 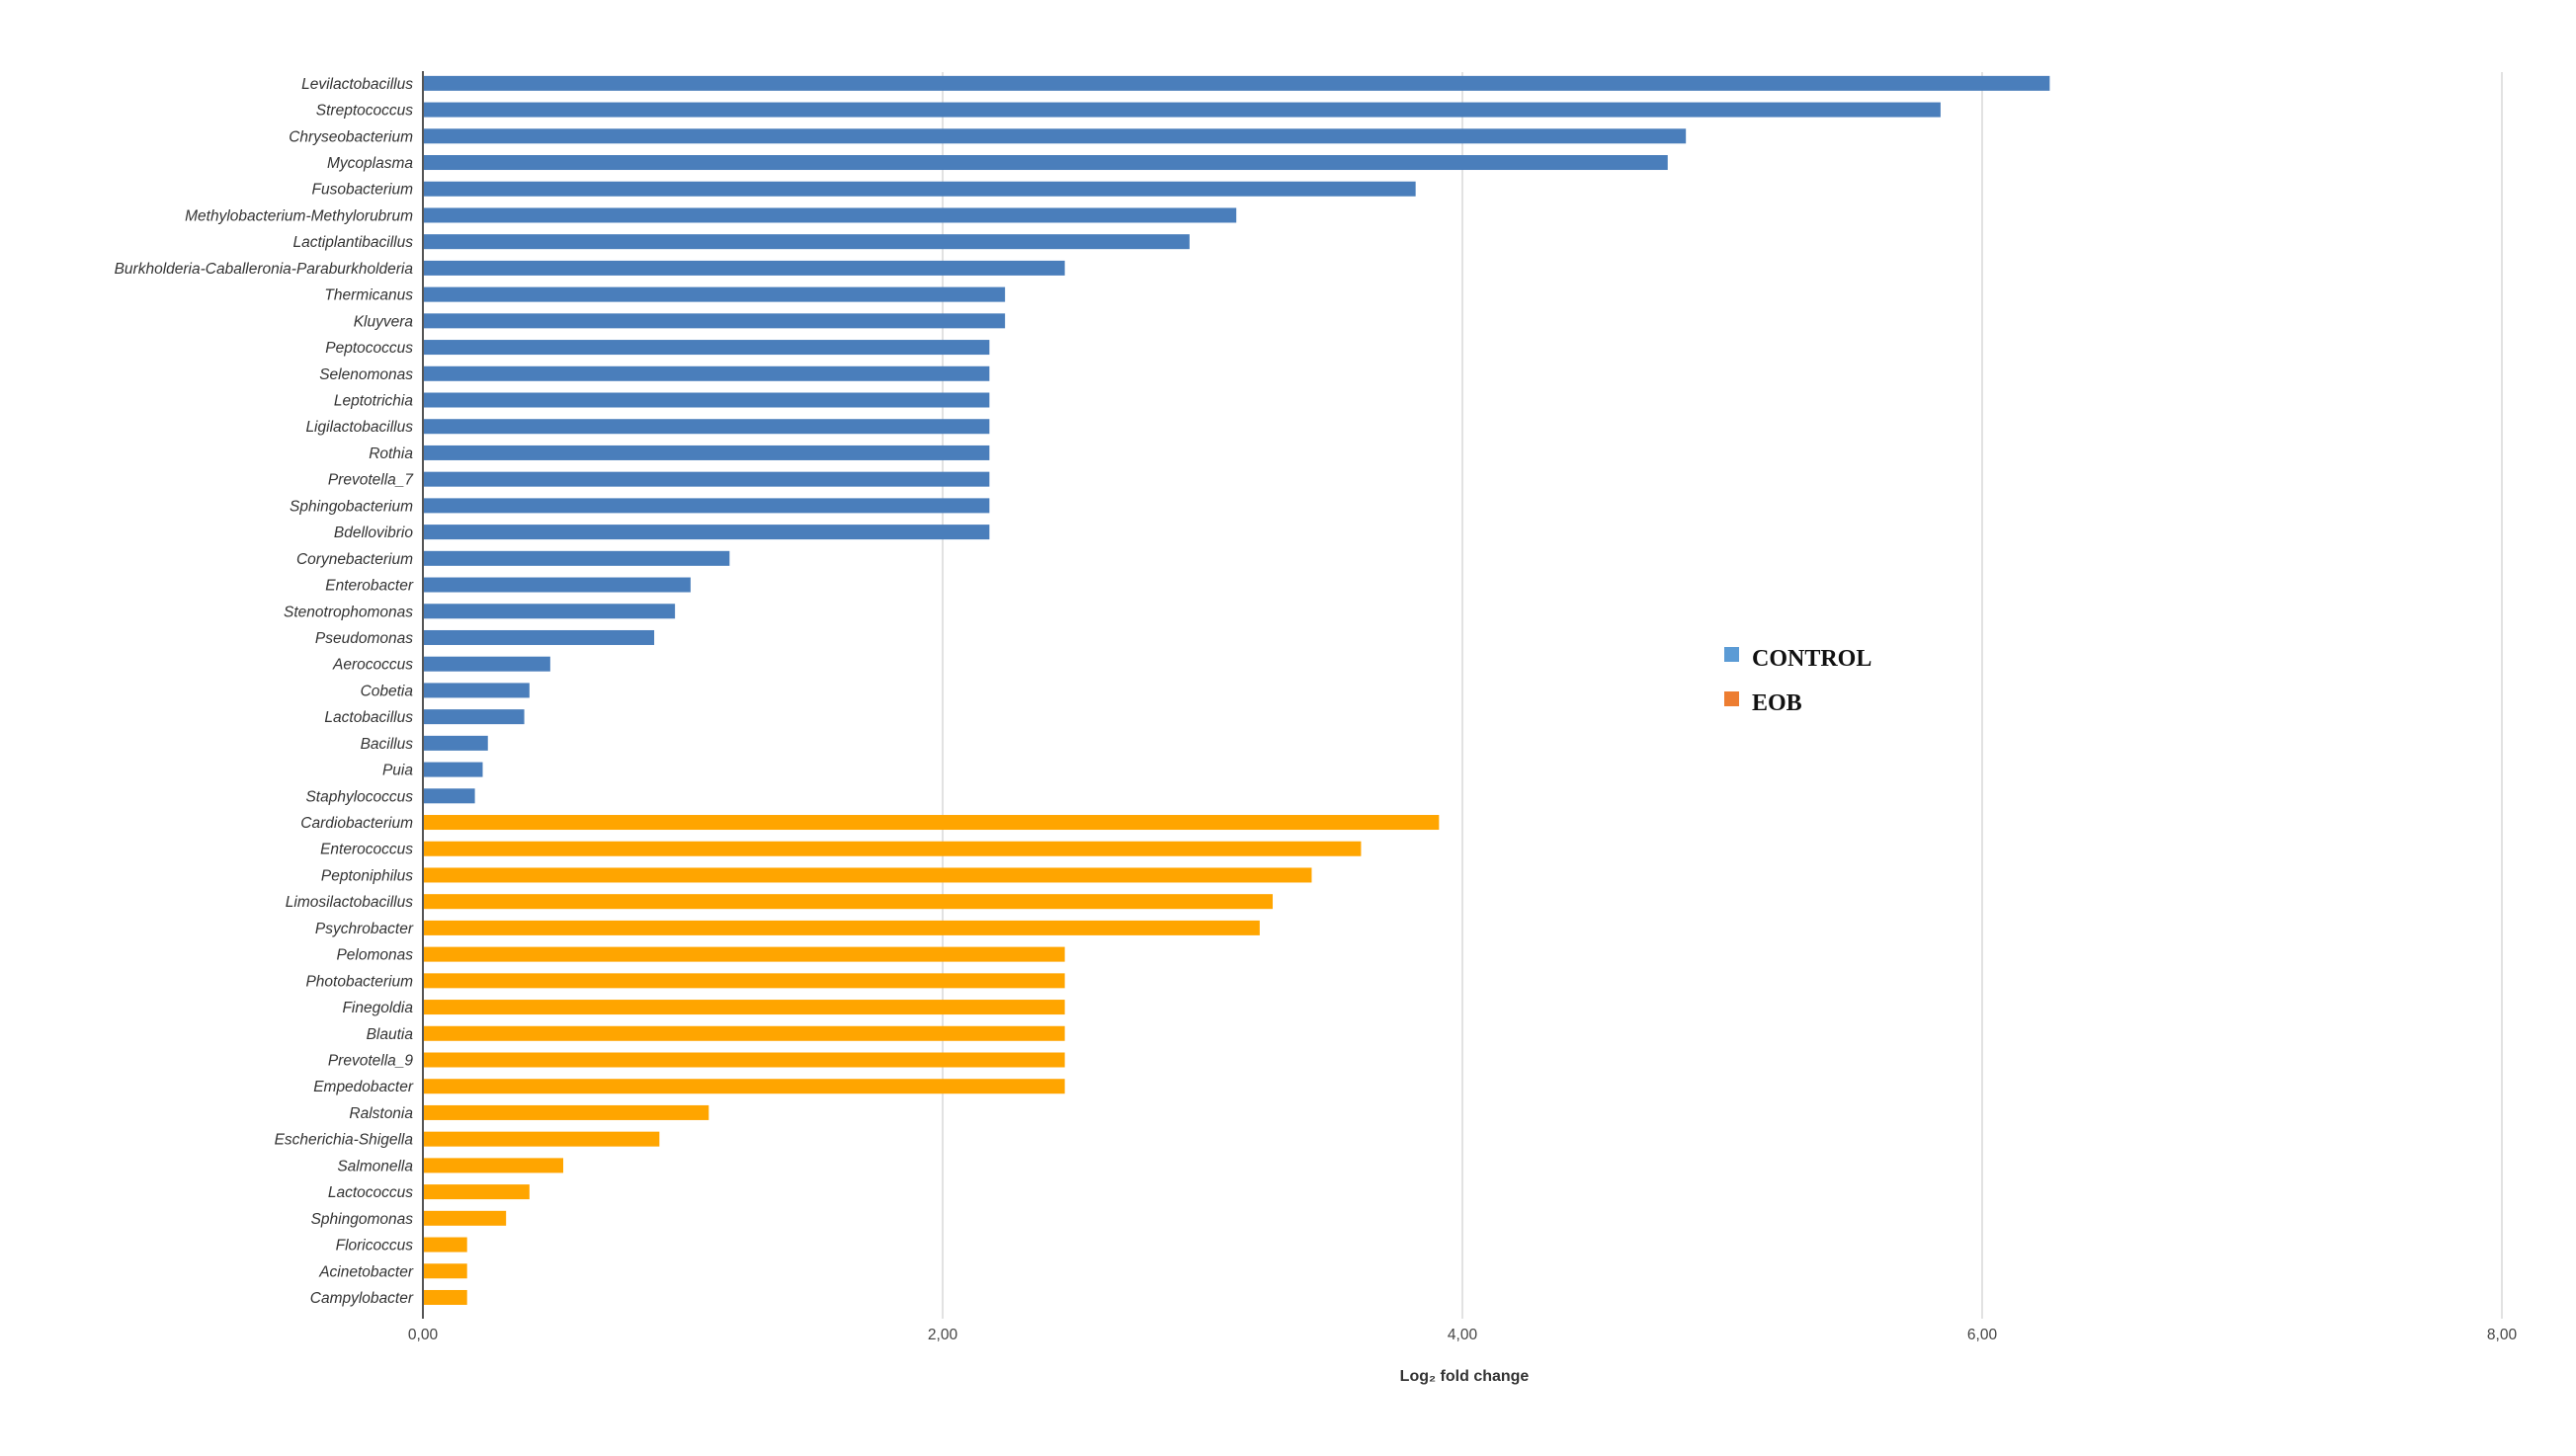 What do you see at coordinates (387, 691) in the screenshot?
I see `category-label: Cobetia` at bounding box center [387, 691].